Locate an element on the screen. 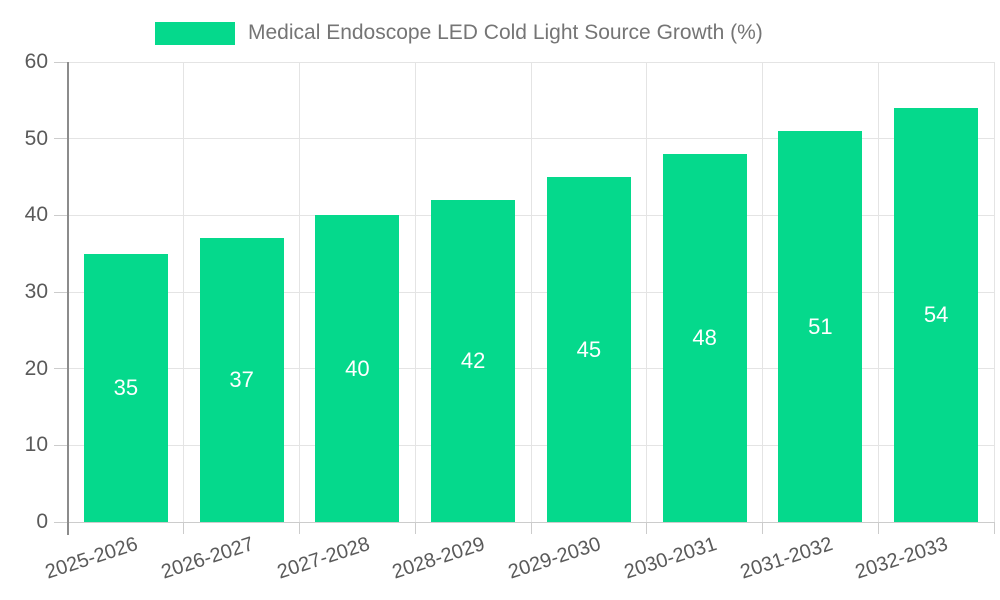 This screenshot has width=1000, height=600. y-axis-tick-label: 50 is located at coordinates (36, 138).